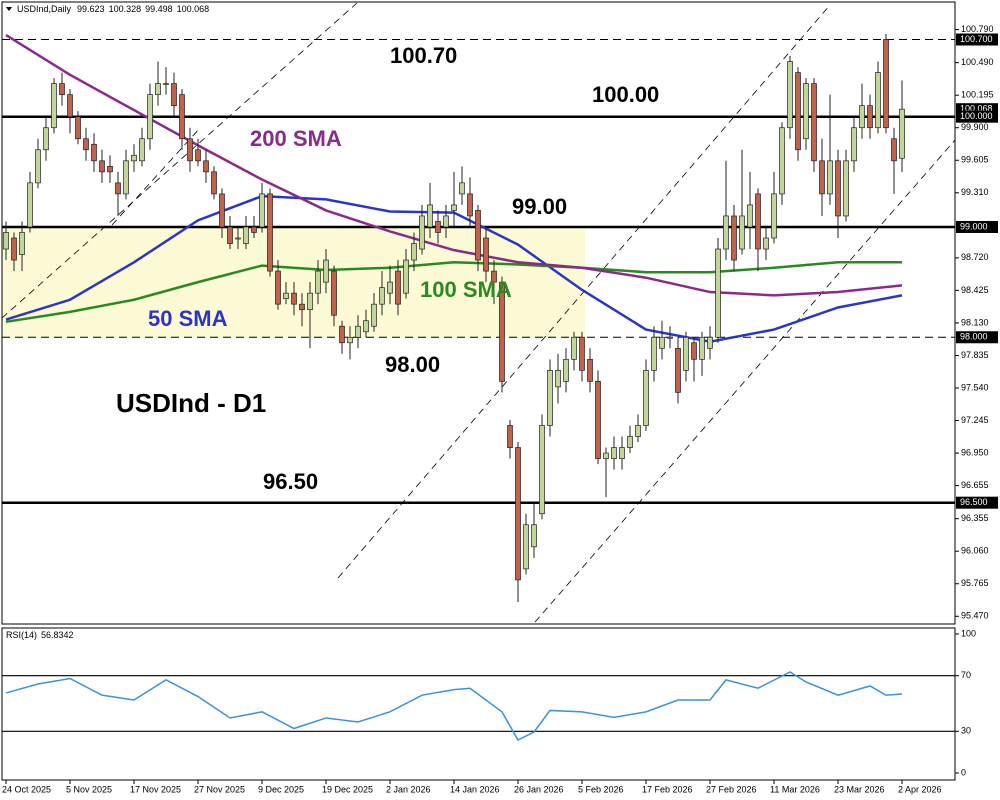 The image size is (1000, 800). What do you see at coordinates (963, 772) in the screenshot?
I see `y-tick-label: 0` at bounding box center [963, 772].